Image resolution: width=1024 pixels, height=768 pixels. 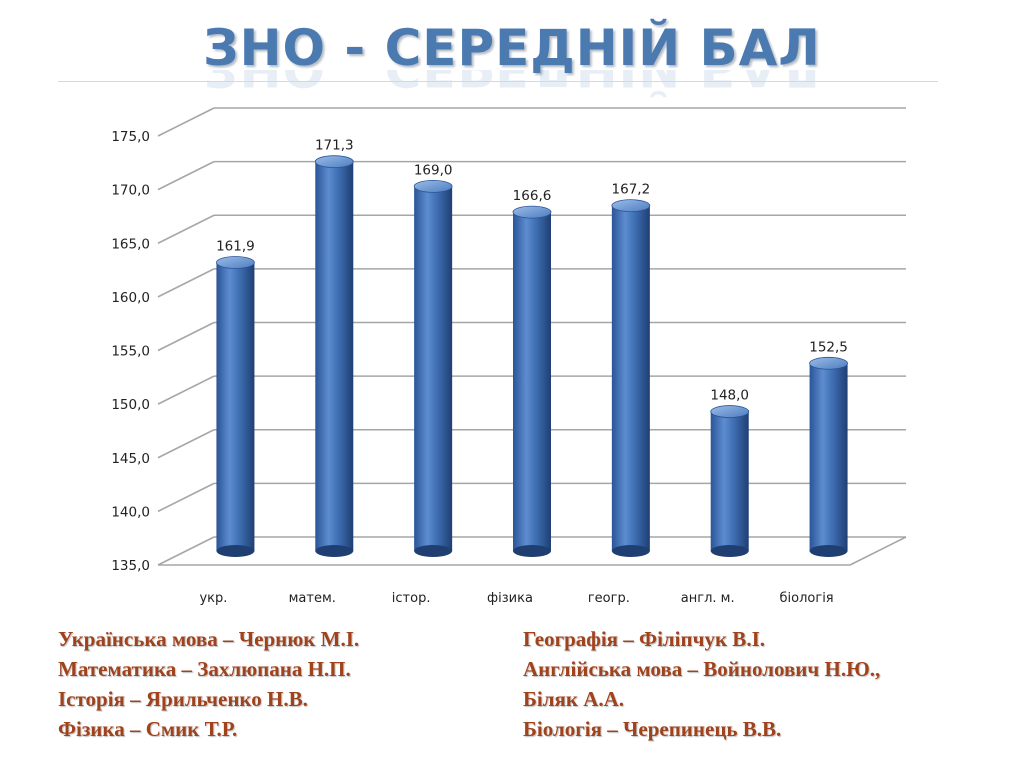 I want to click on subject-name: Географія, so click(x=571, y=639).